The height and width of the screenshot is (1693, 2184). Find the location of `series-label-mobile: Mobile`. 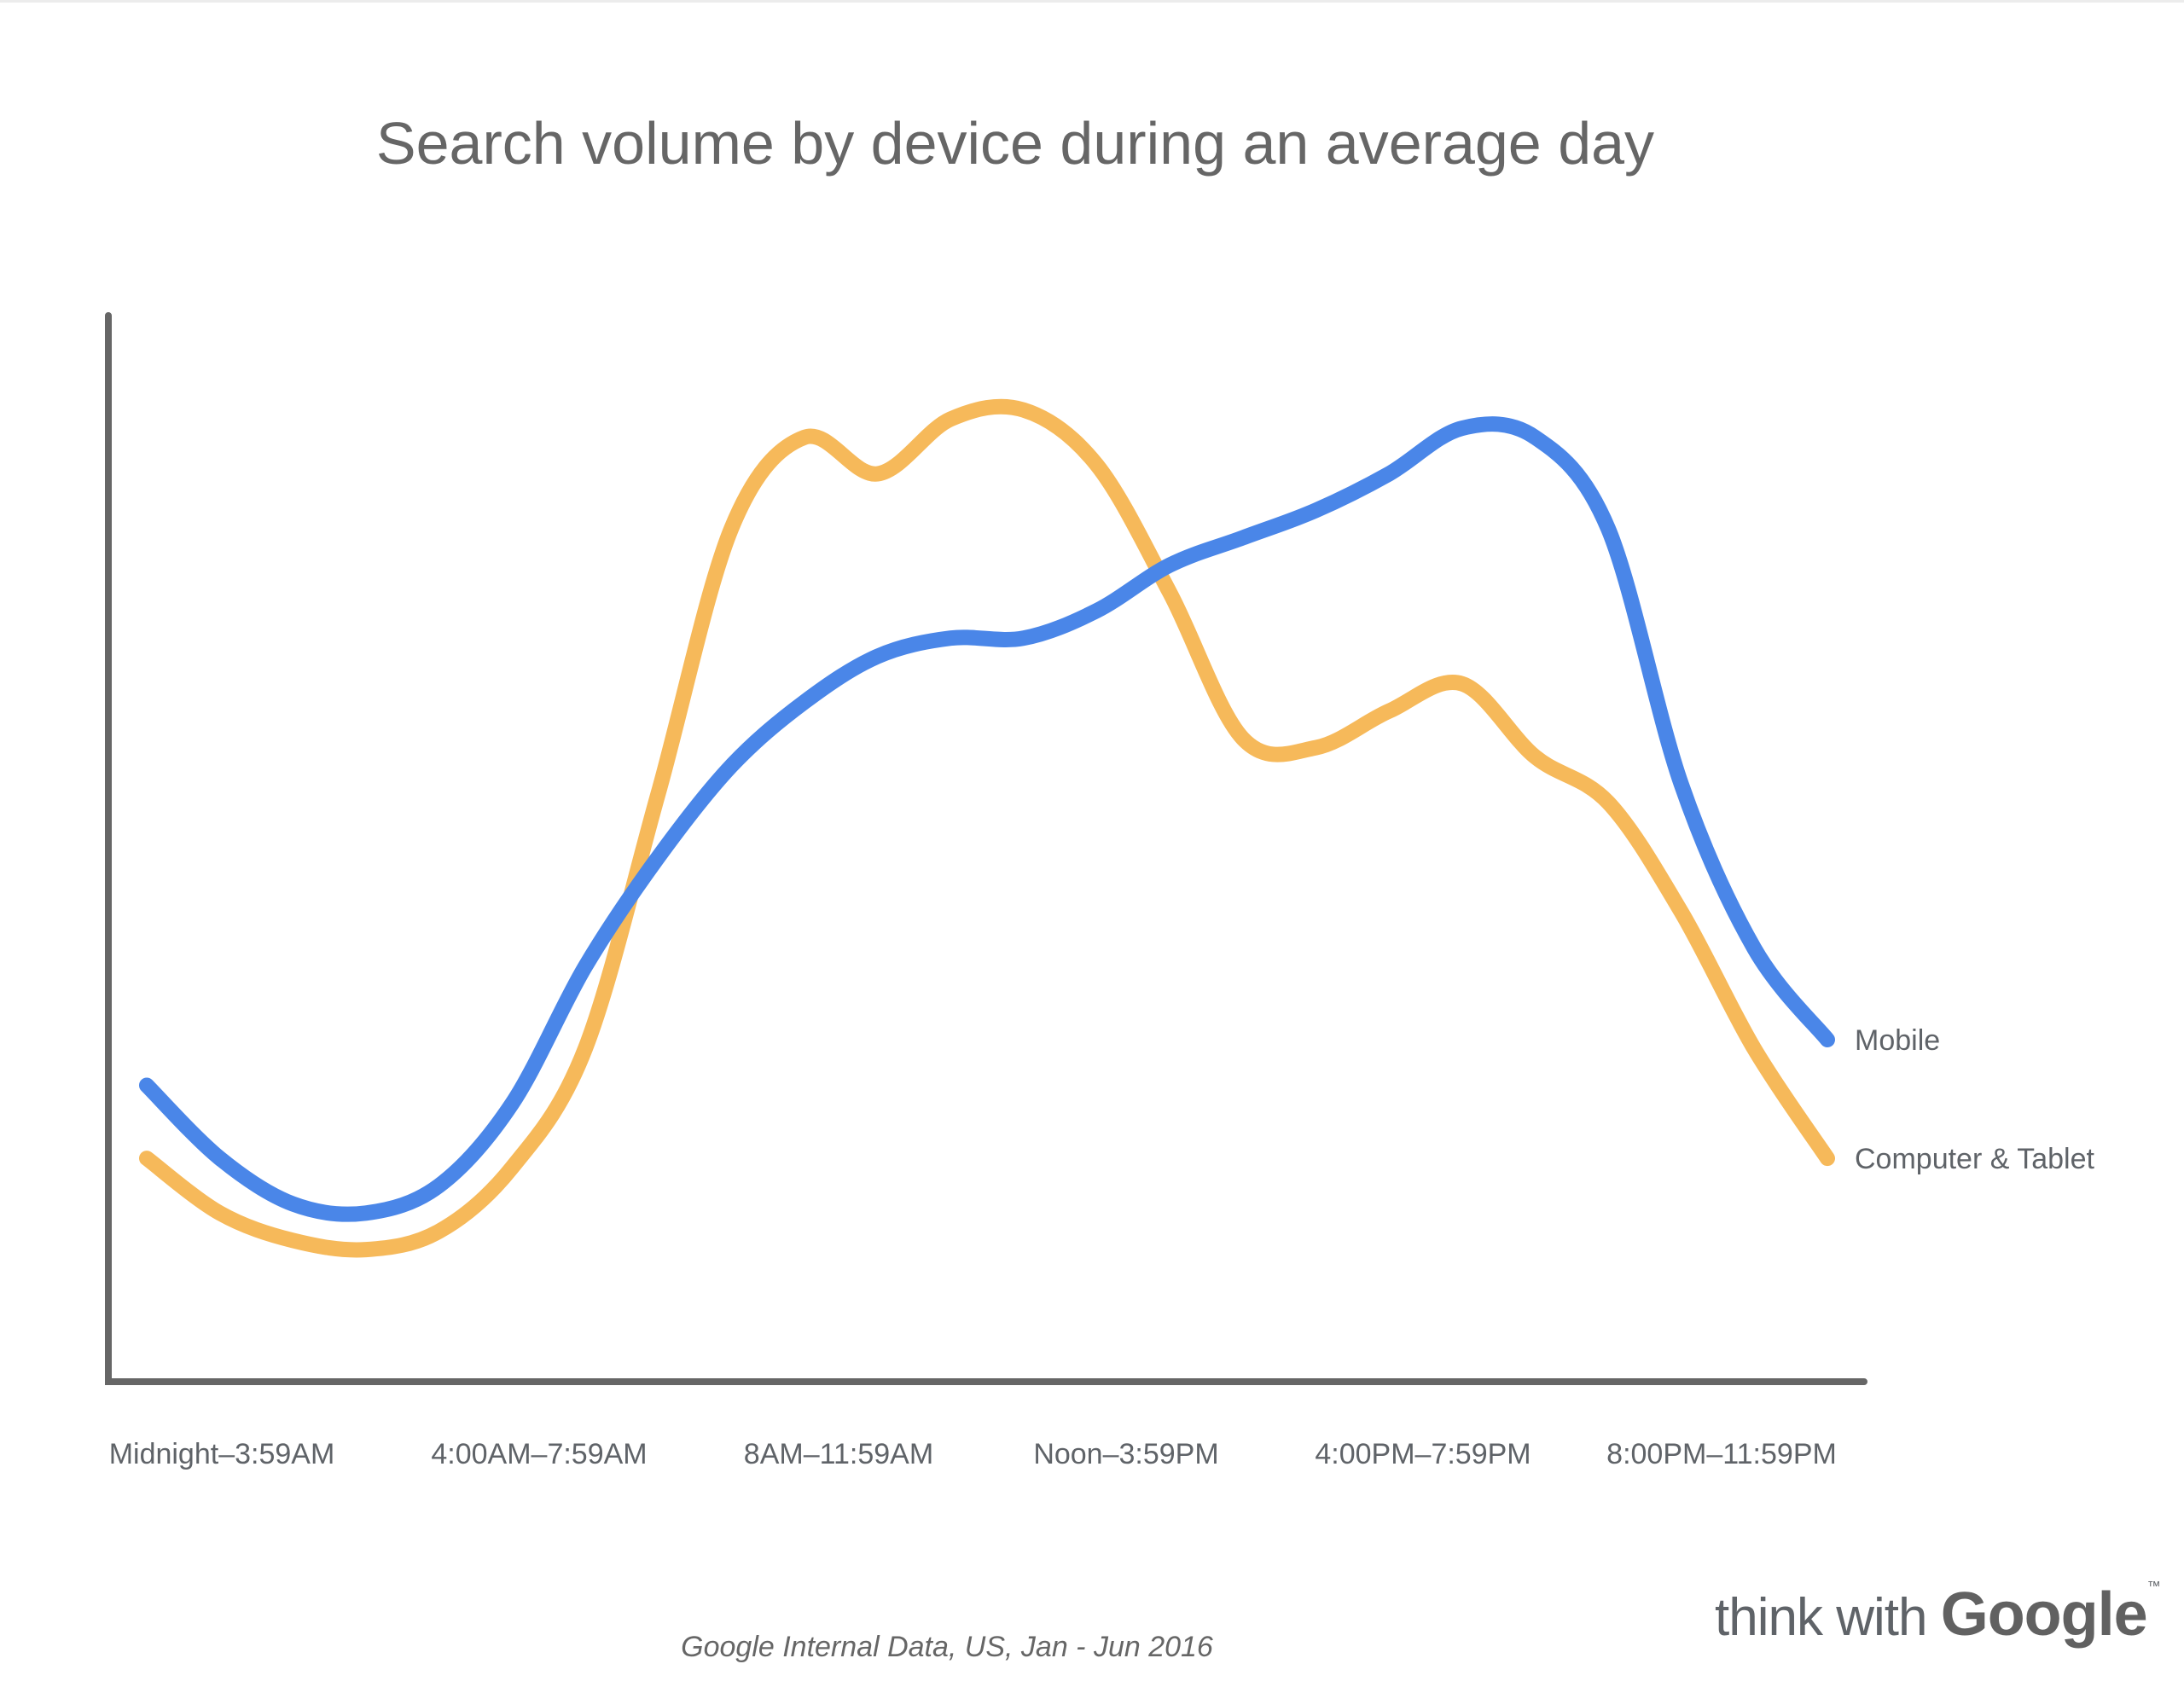

series-label-mobile: Mobile is located at coordinates (1898, 1040).